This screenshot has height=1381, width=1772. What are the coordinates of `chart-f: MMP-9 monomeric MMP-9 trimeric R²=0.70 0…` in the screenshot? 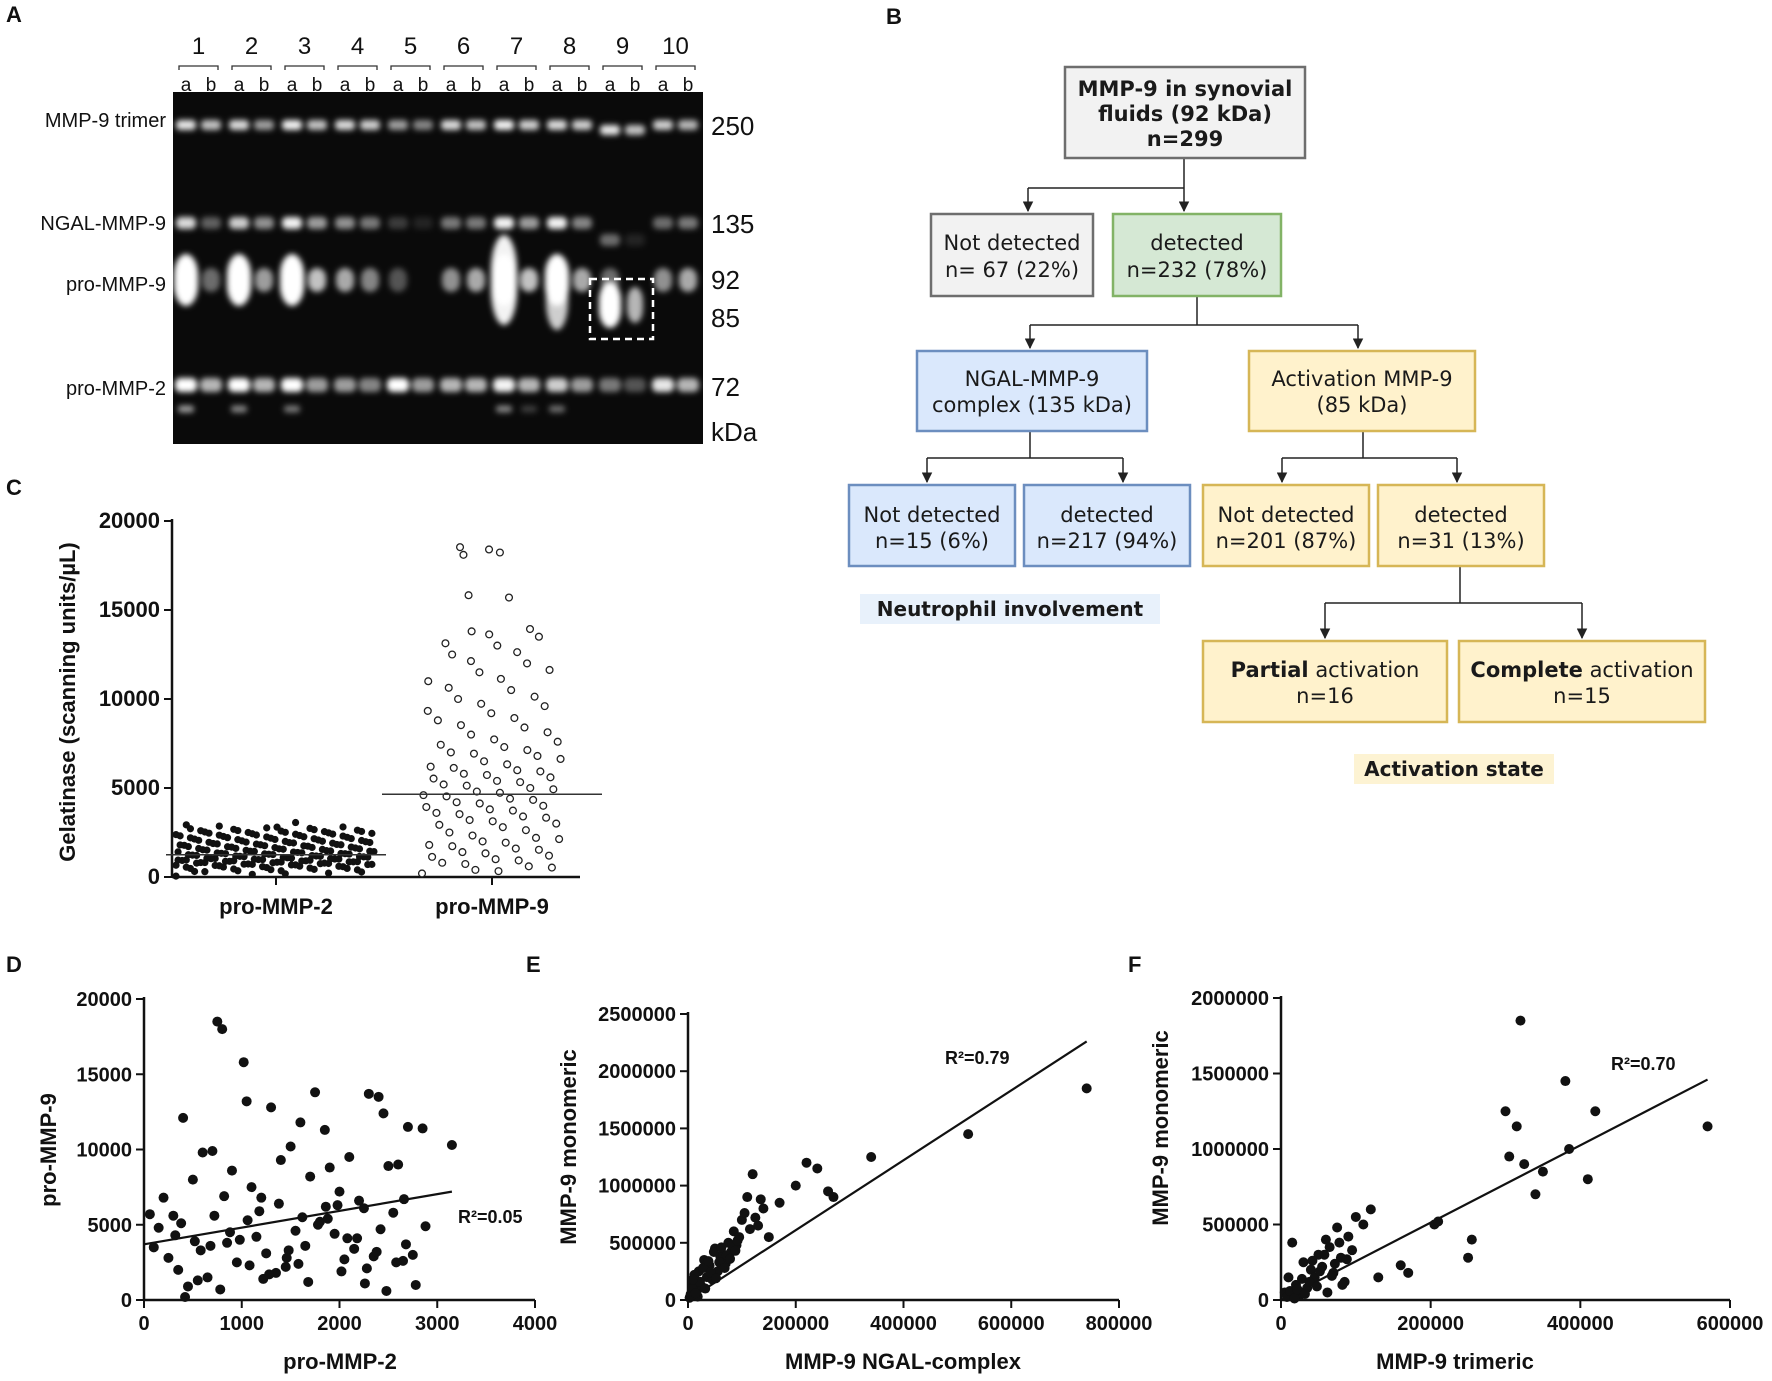 It's located at (1455, 1181).